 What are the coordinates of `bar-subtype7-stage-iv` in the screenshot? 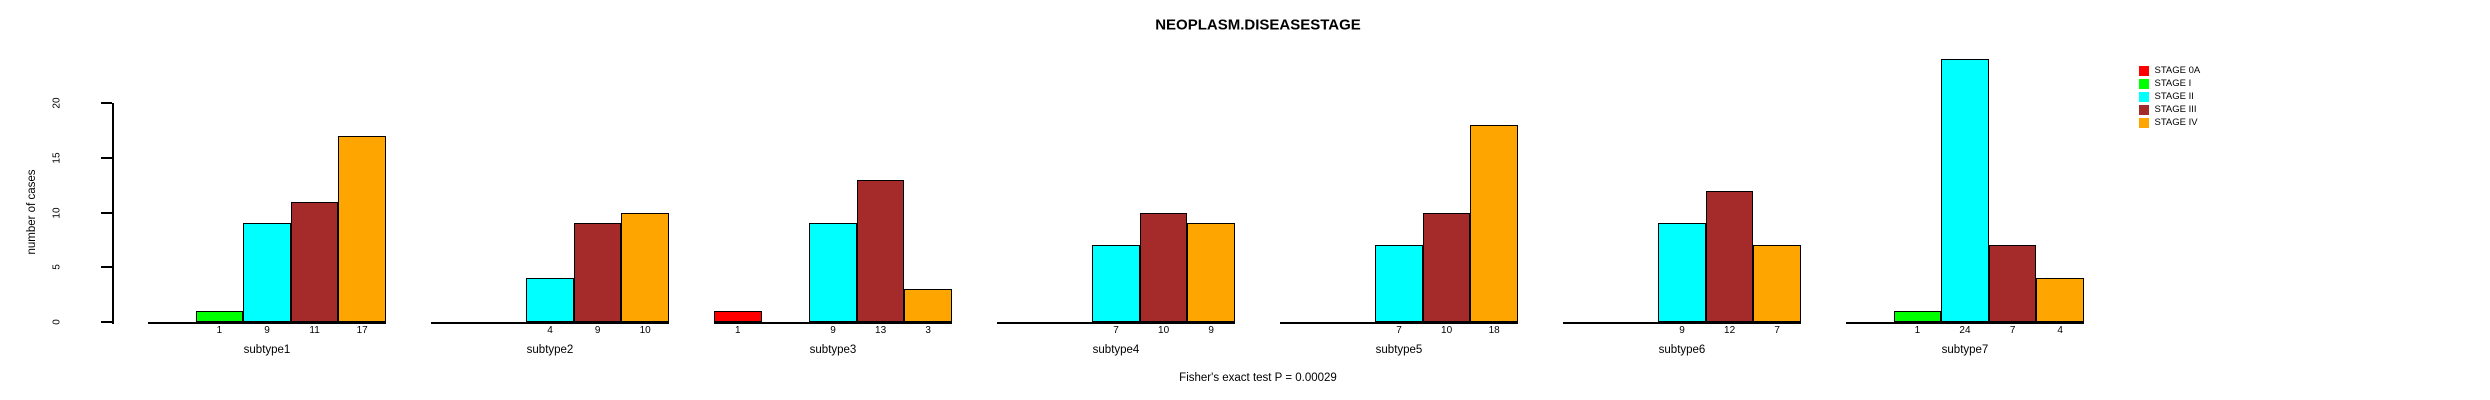 It's located at (2060, 300).